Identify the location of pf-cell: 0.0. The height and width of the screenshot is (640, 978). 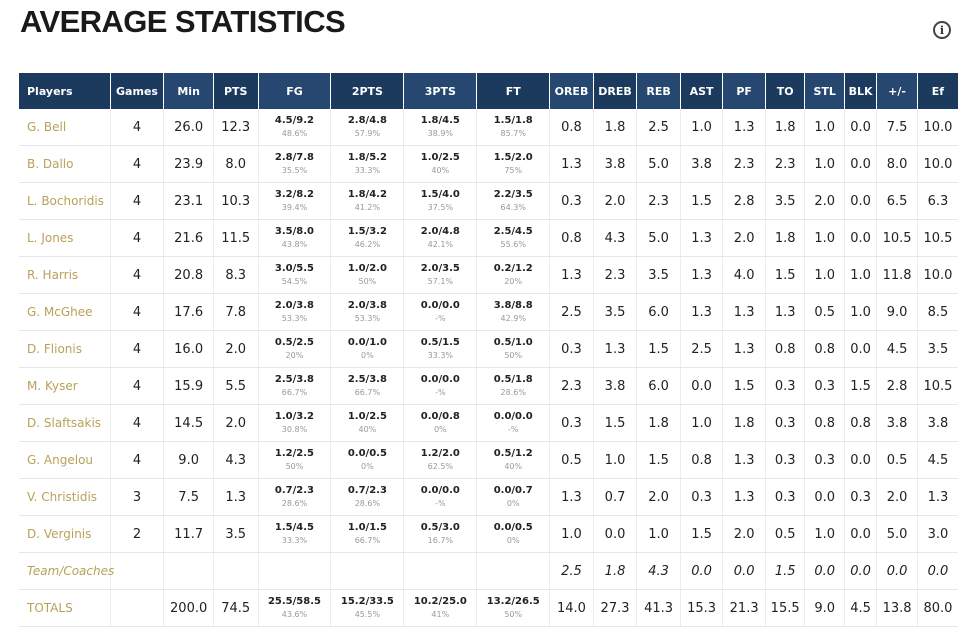
(744, 571).